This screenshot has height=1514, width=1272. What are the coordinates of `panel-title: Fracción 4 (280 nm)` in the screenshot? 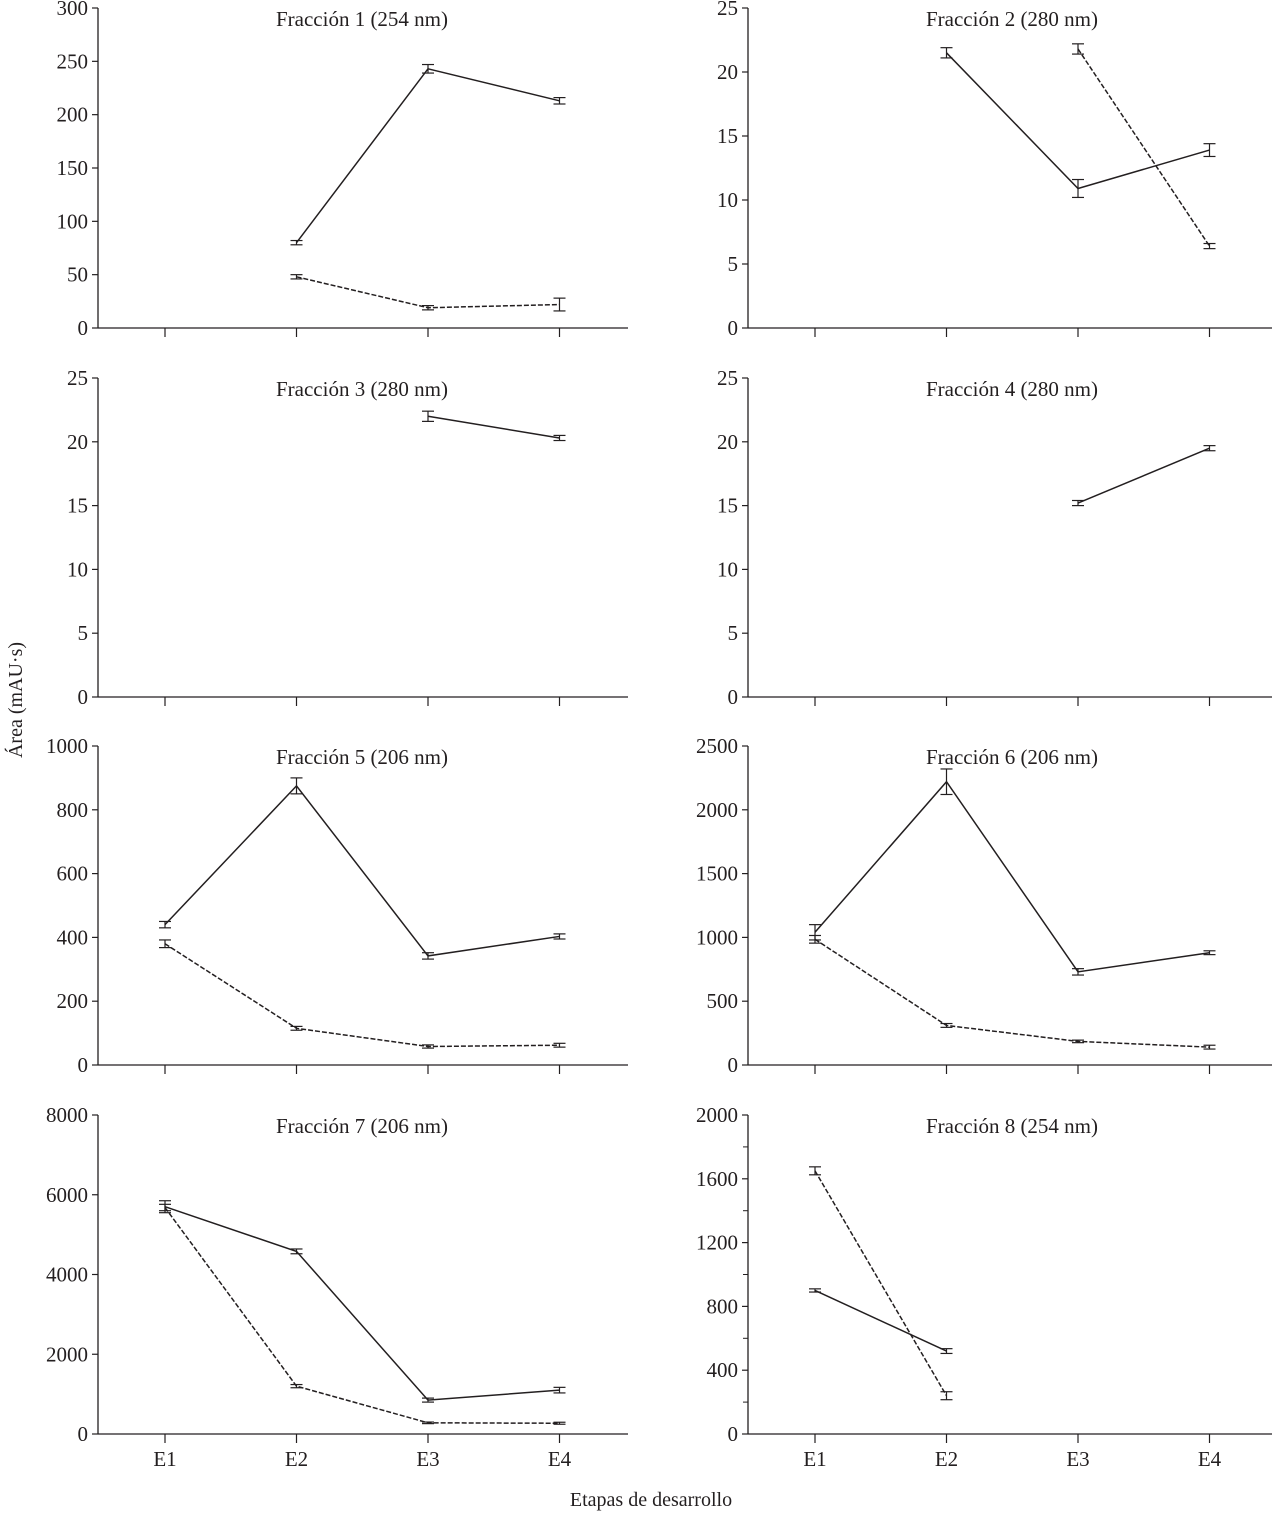 It's located at (1012, 389).